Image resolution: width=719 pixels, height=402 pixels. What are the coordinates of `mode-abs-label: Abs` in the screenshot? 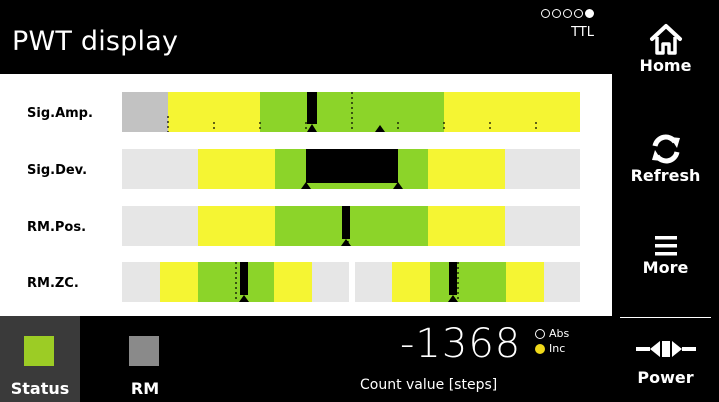 It's located at (559, 333).